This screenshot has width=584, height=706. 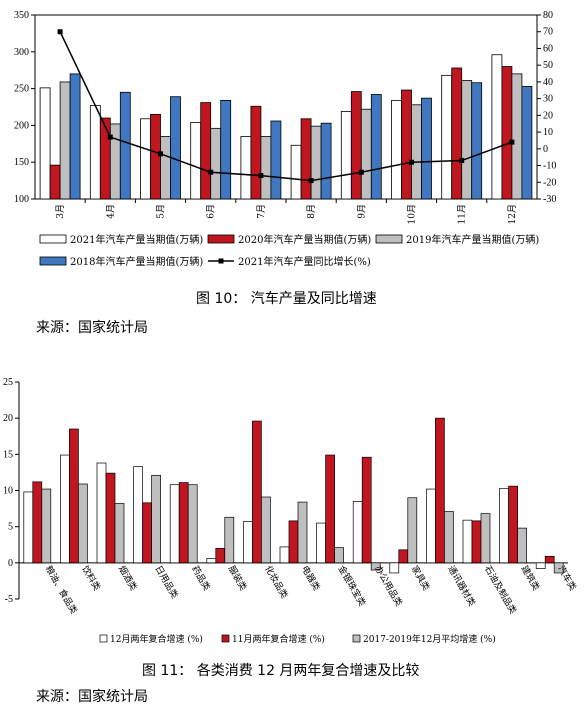 What do you see at coordinates (311, 577) in the screenshot?
I see `x-tick-label: 电器类` at bounding box center [311, 577].